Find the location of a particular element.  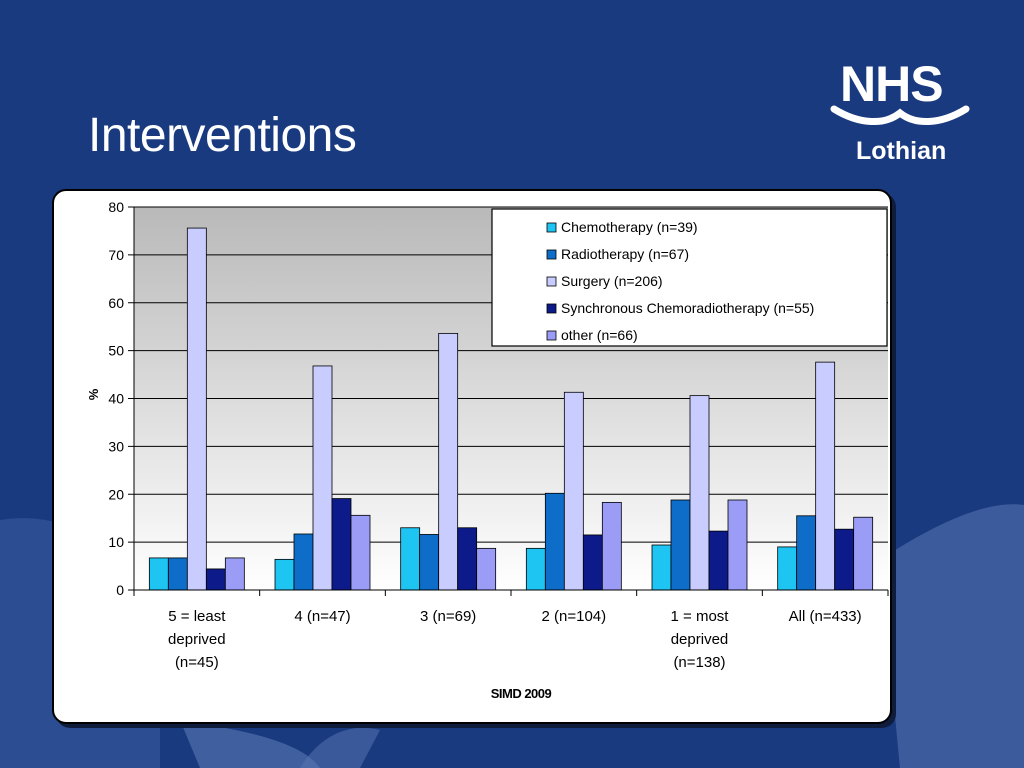

y-tick-label: 10 is located at coordinates (116, 542).